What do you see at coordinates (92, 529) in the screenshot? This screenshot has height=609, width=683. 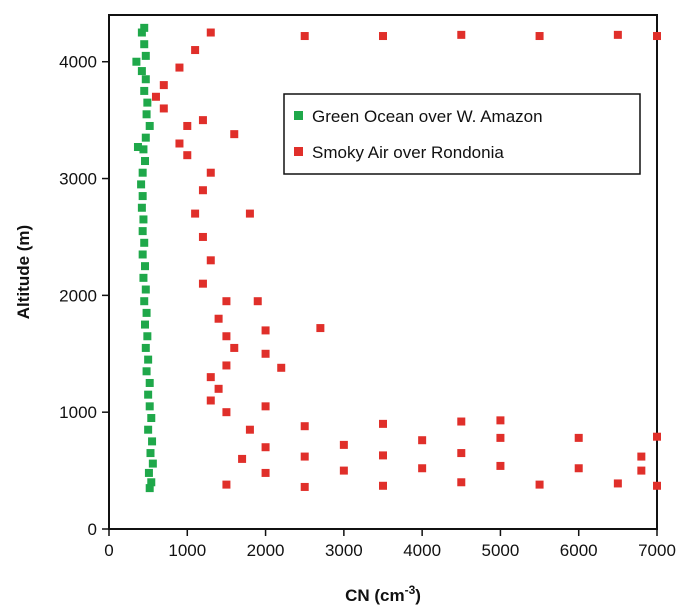 I see `y-tick-label-0: 0` at bounding box center [92, 529].